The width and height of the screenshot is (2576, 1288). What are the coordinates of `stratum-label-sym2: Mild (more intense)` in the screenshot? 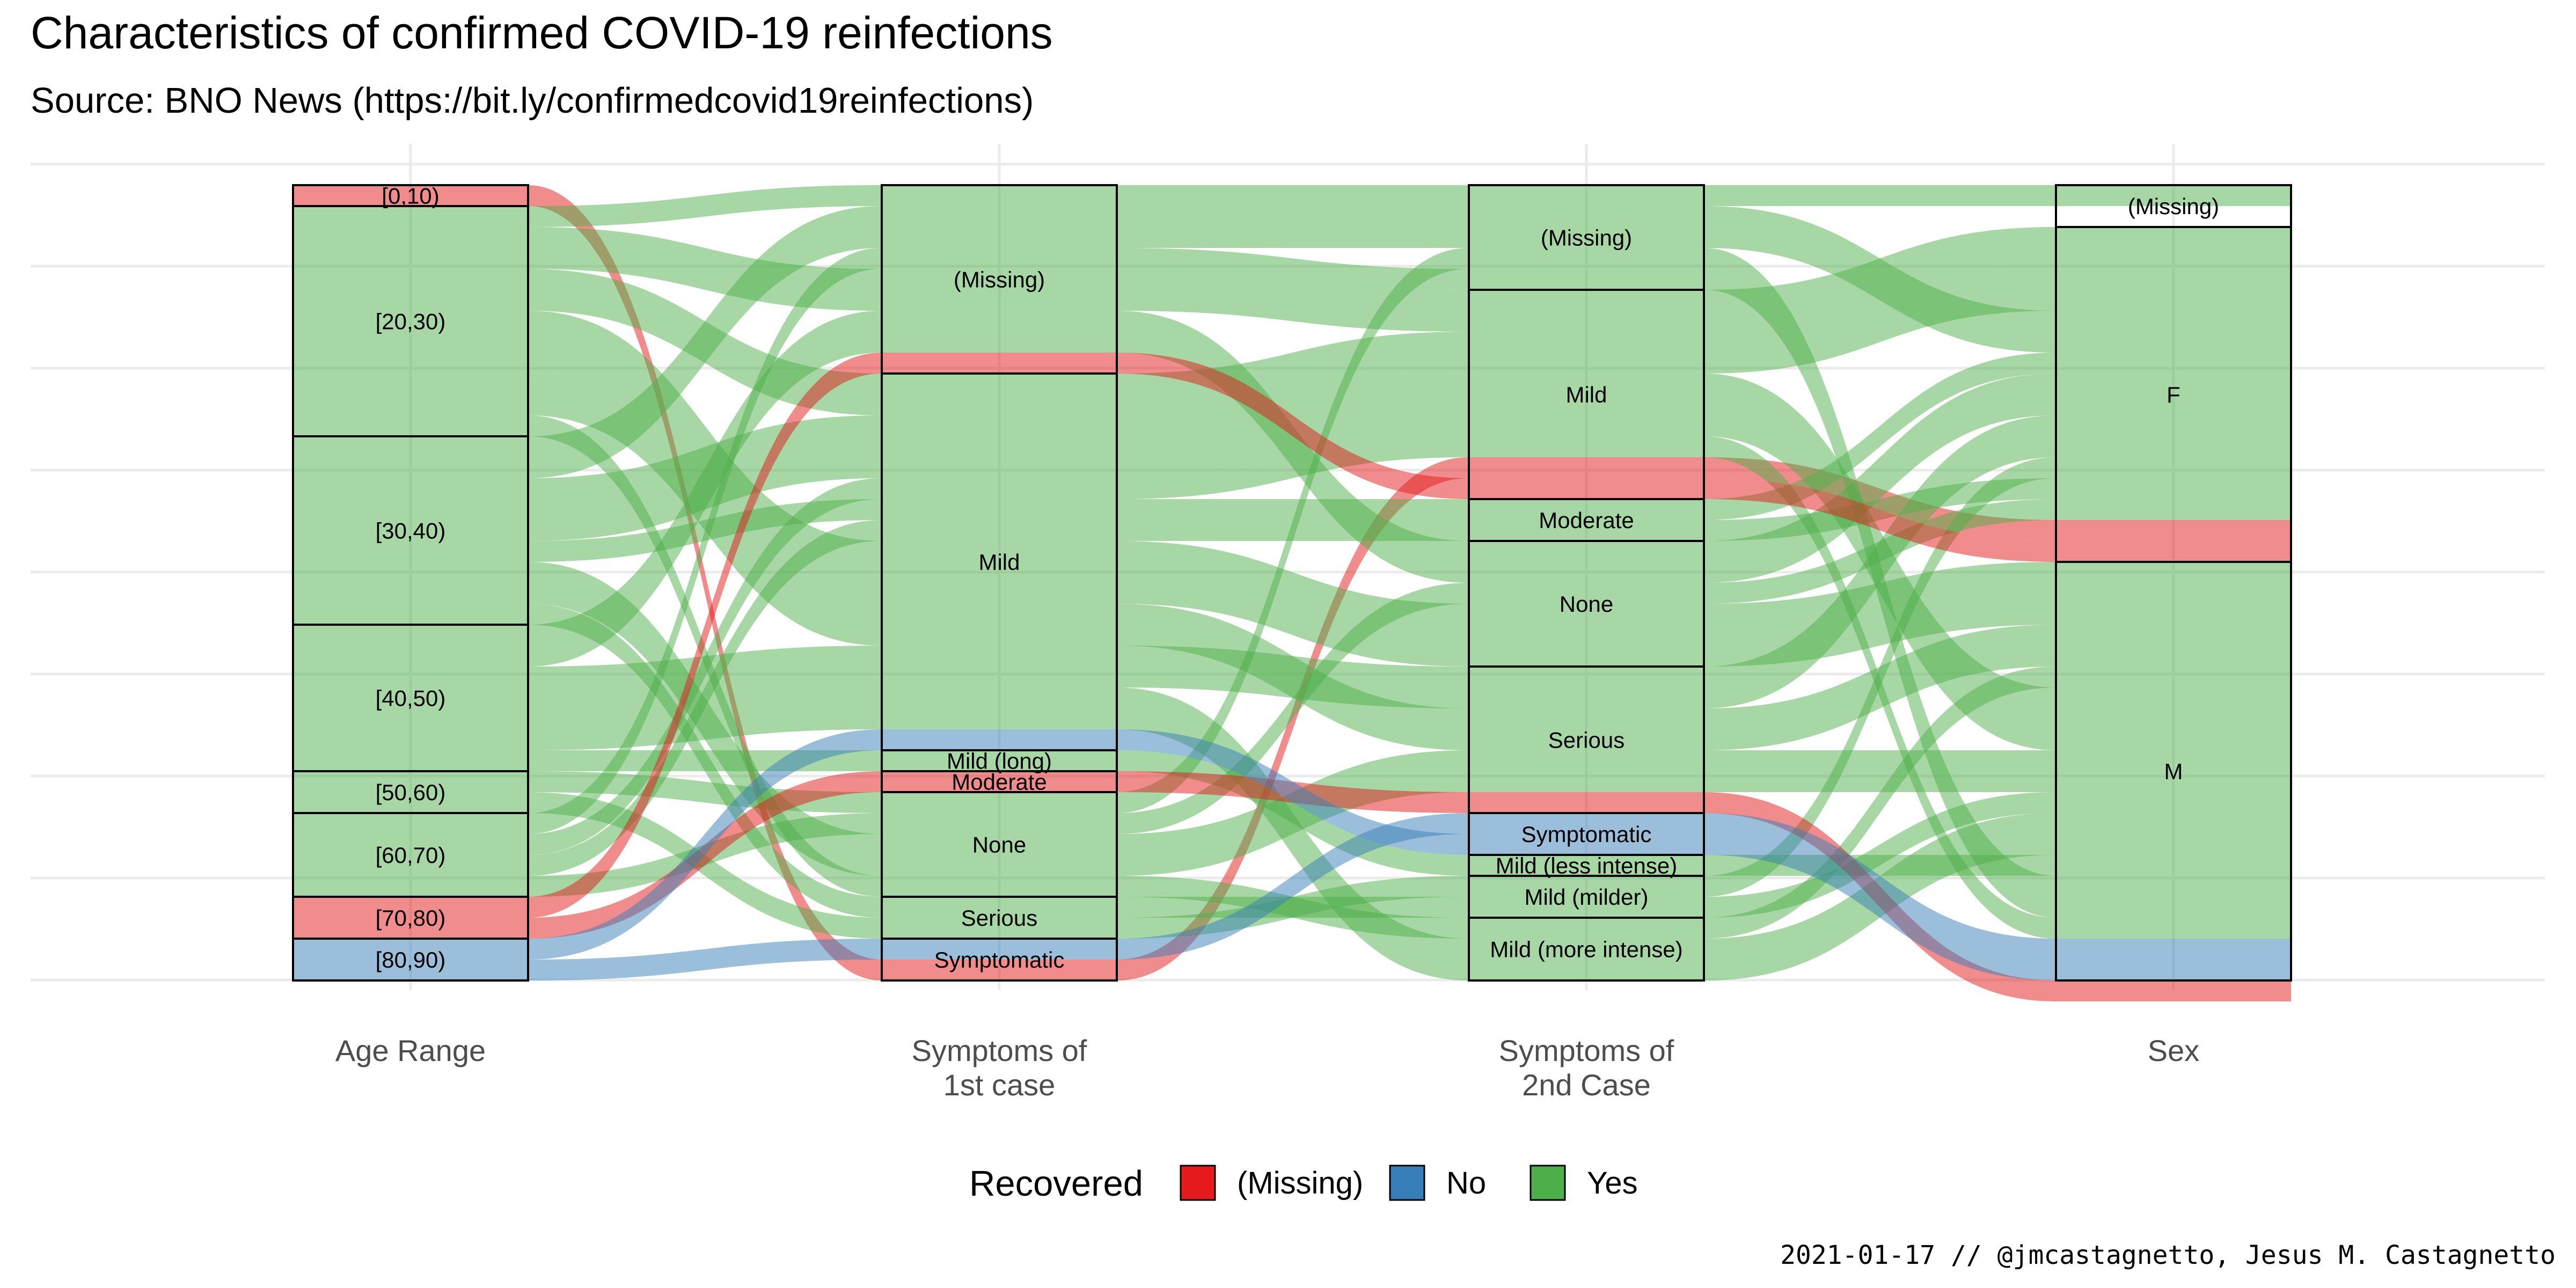 It's located at (1586, 949).